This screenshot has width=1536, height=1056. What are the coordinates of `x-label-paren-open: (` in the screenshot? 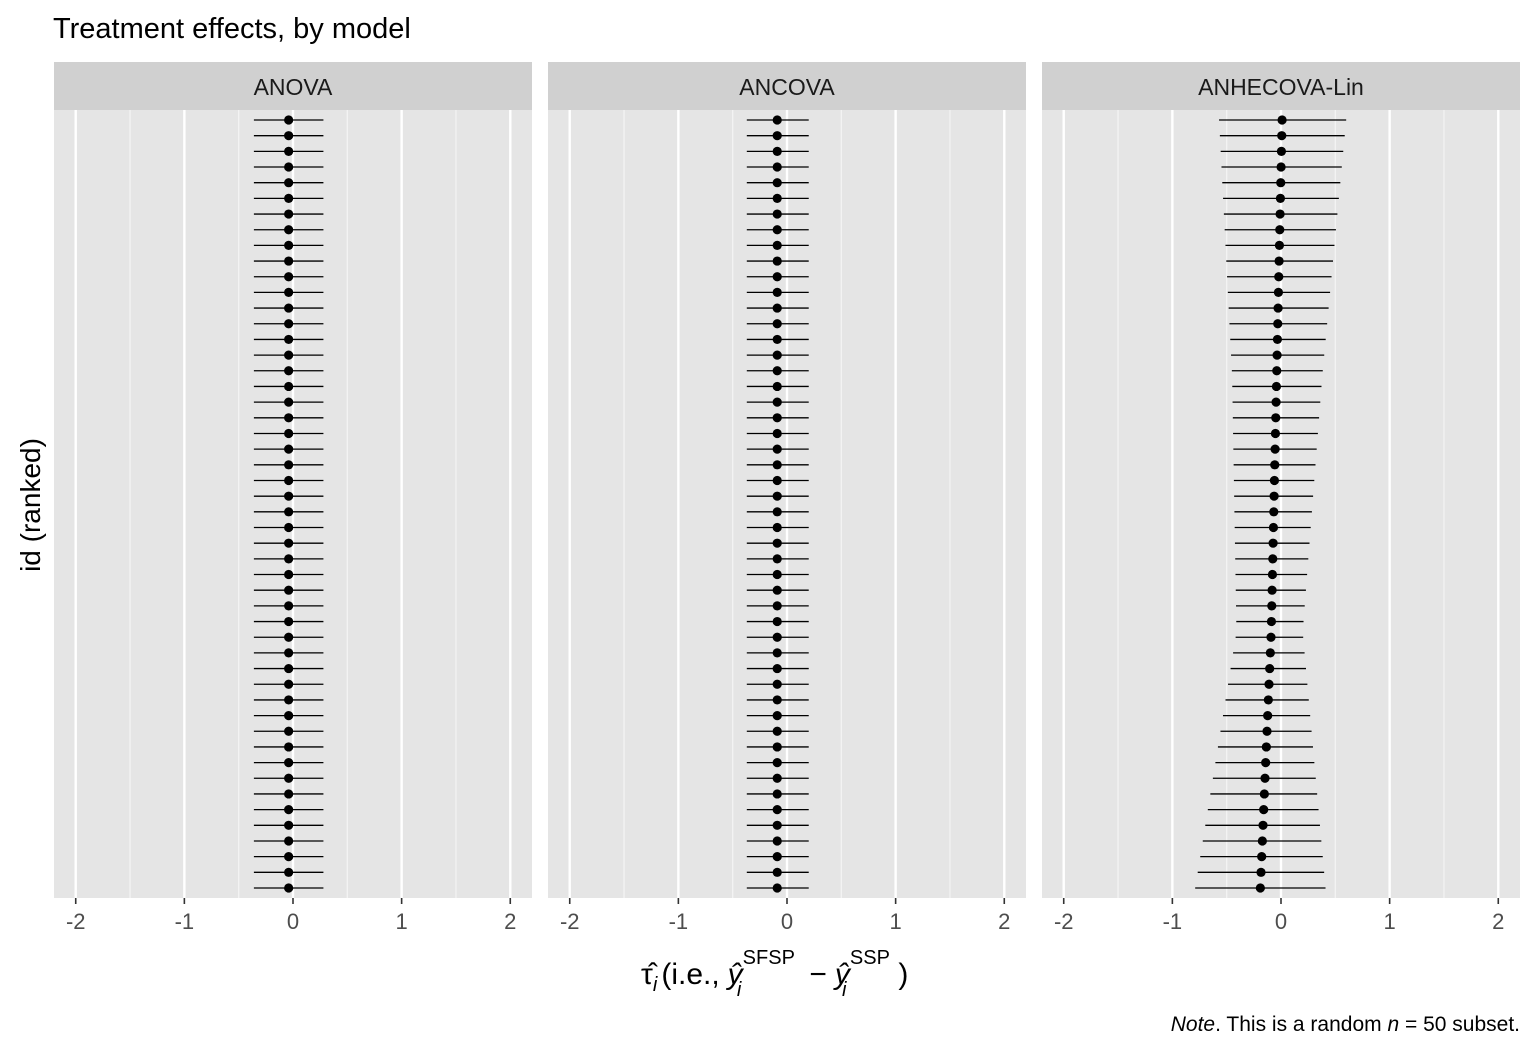 It's located at (666, 974).